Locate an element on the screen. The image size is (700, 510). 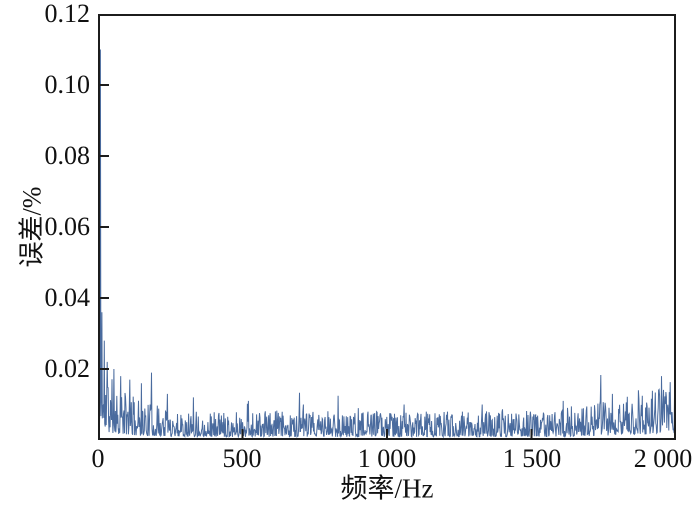
x-tick-label: 500 is located at coordinates (242, 458).